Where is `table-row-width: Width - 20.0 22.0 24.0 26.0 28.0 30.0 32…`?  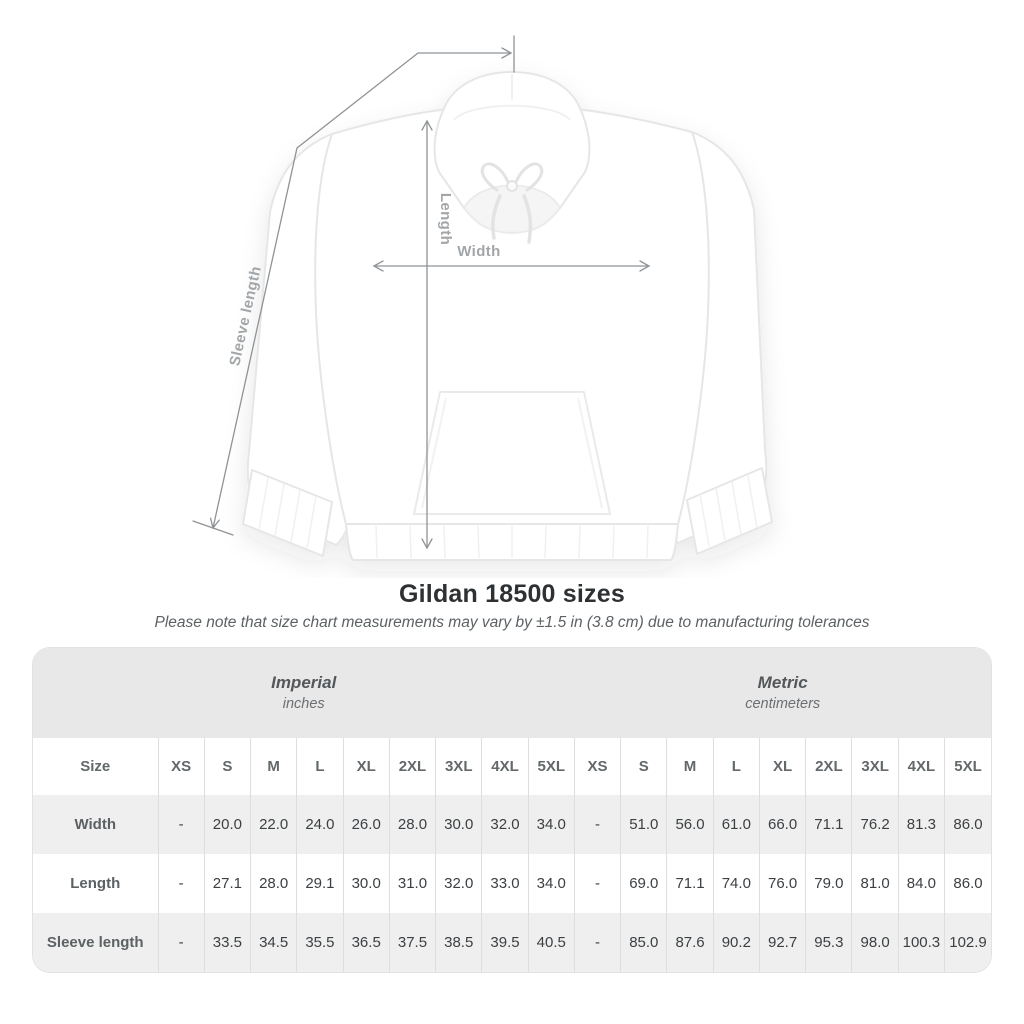
table-row-width: Width - 20.0 22.0 24.0 26.0 28.0 30.0 32… is located at coordinates (512, 824).